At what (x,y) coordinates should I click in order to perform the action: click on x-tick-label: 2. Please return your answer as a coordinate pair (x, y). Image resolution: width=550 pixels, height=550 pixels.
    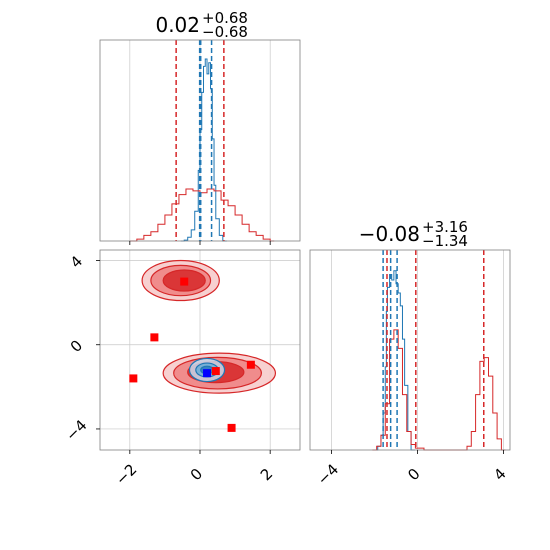
    Looking at the image, I should click on (266, 474).